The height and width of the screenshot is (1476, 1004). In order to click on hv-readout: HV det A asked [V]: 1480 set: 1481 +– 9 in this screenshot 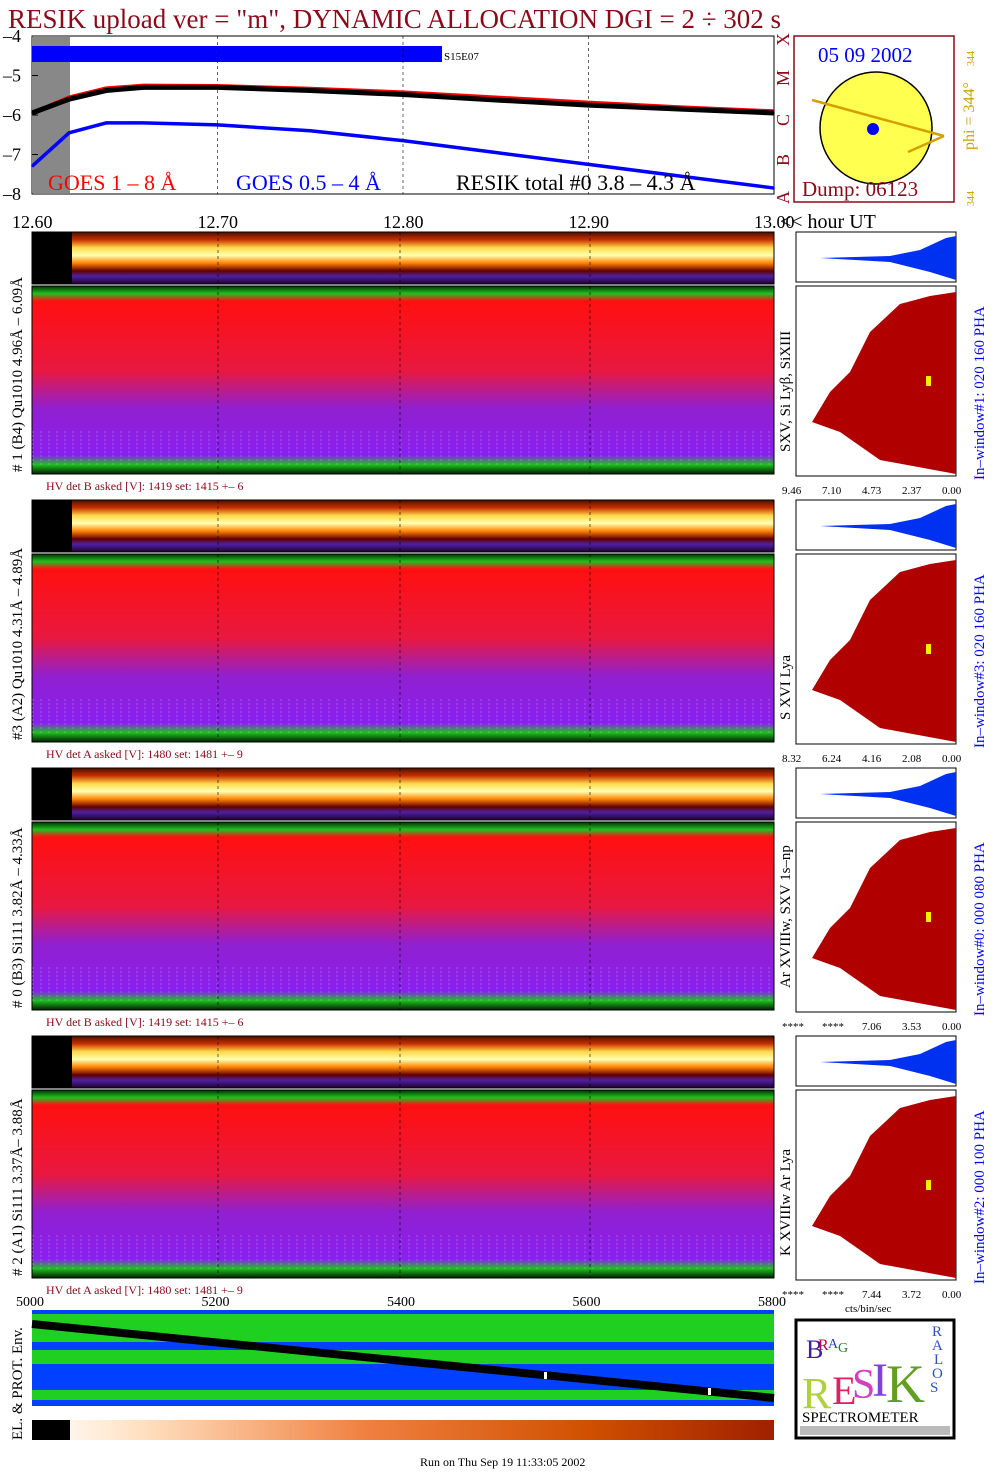, I will do `click(144, 754)`.